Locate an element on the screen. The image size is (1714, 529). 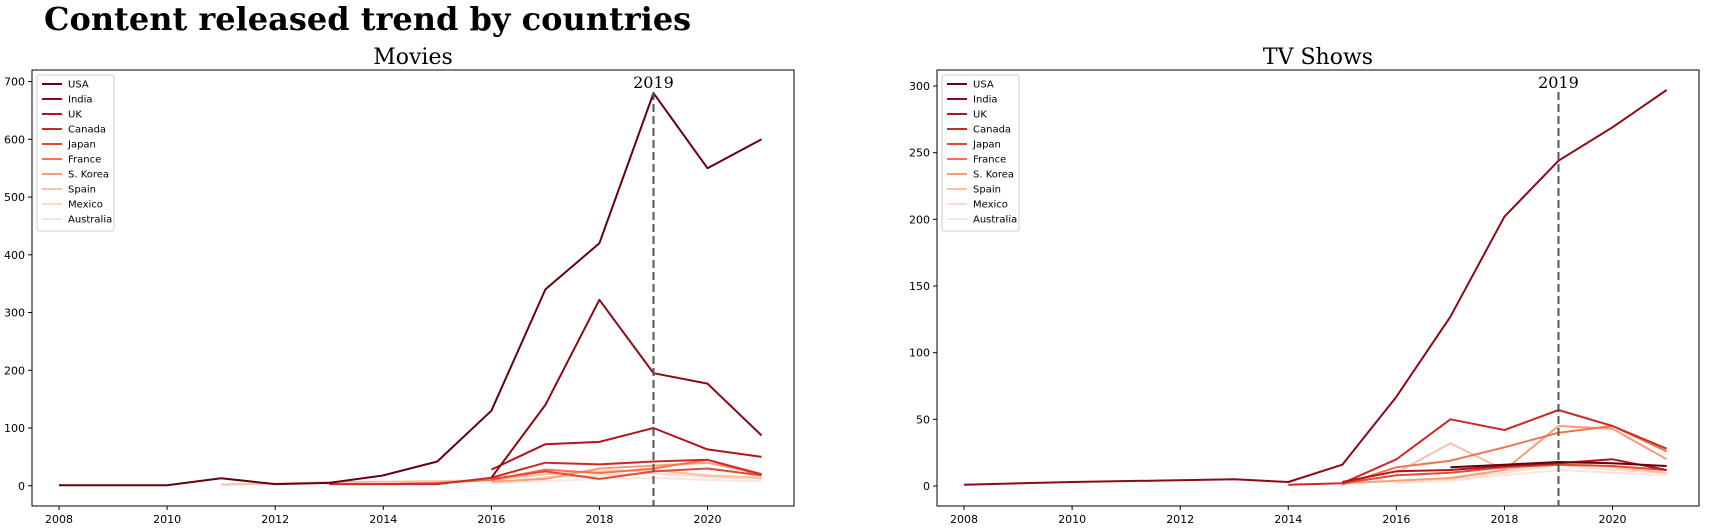
series-line-usa is located at coordinates (1558, 465).